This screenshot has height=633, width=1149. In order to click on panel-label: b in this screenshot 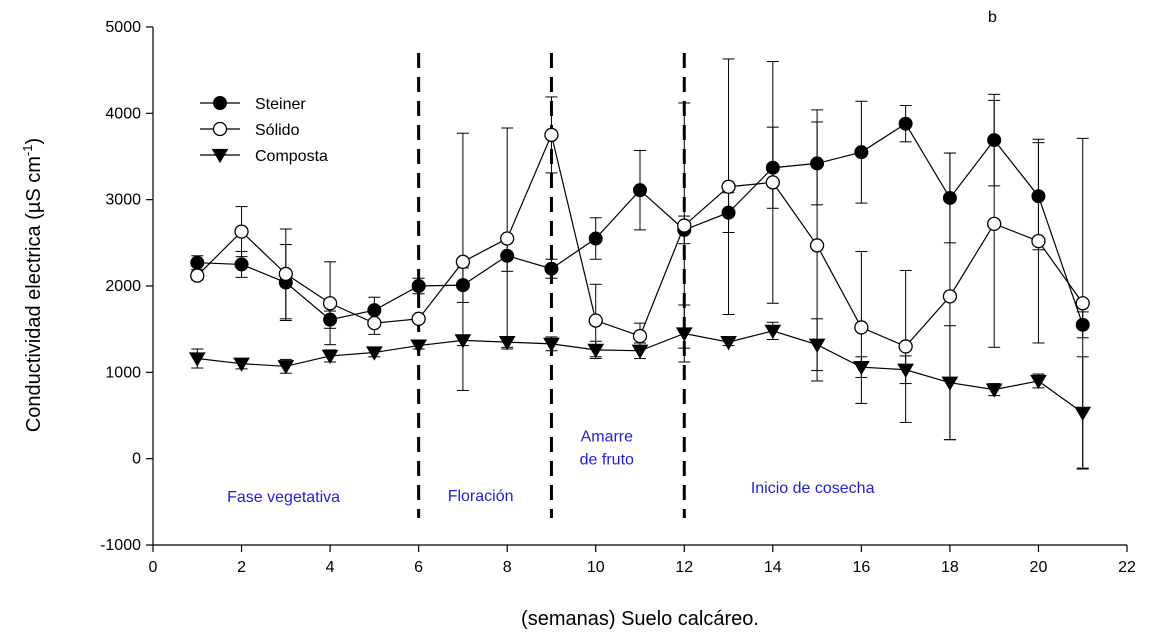, I will do `click(992, 17)`.